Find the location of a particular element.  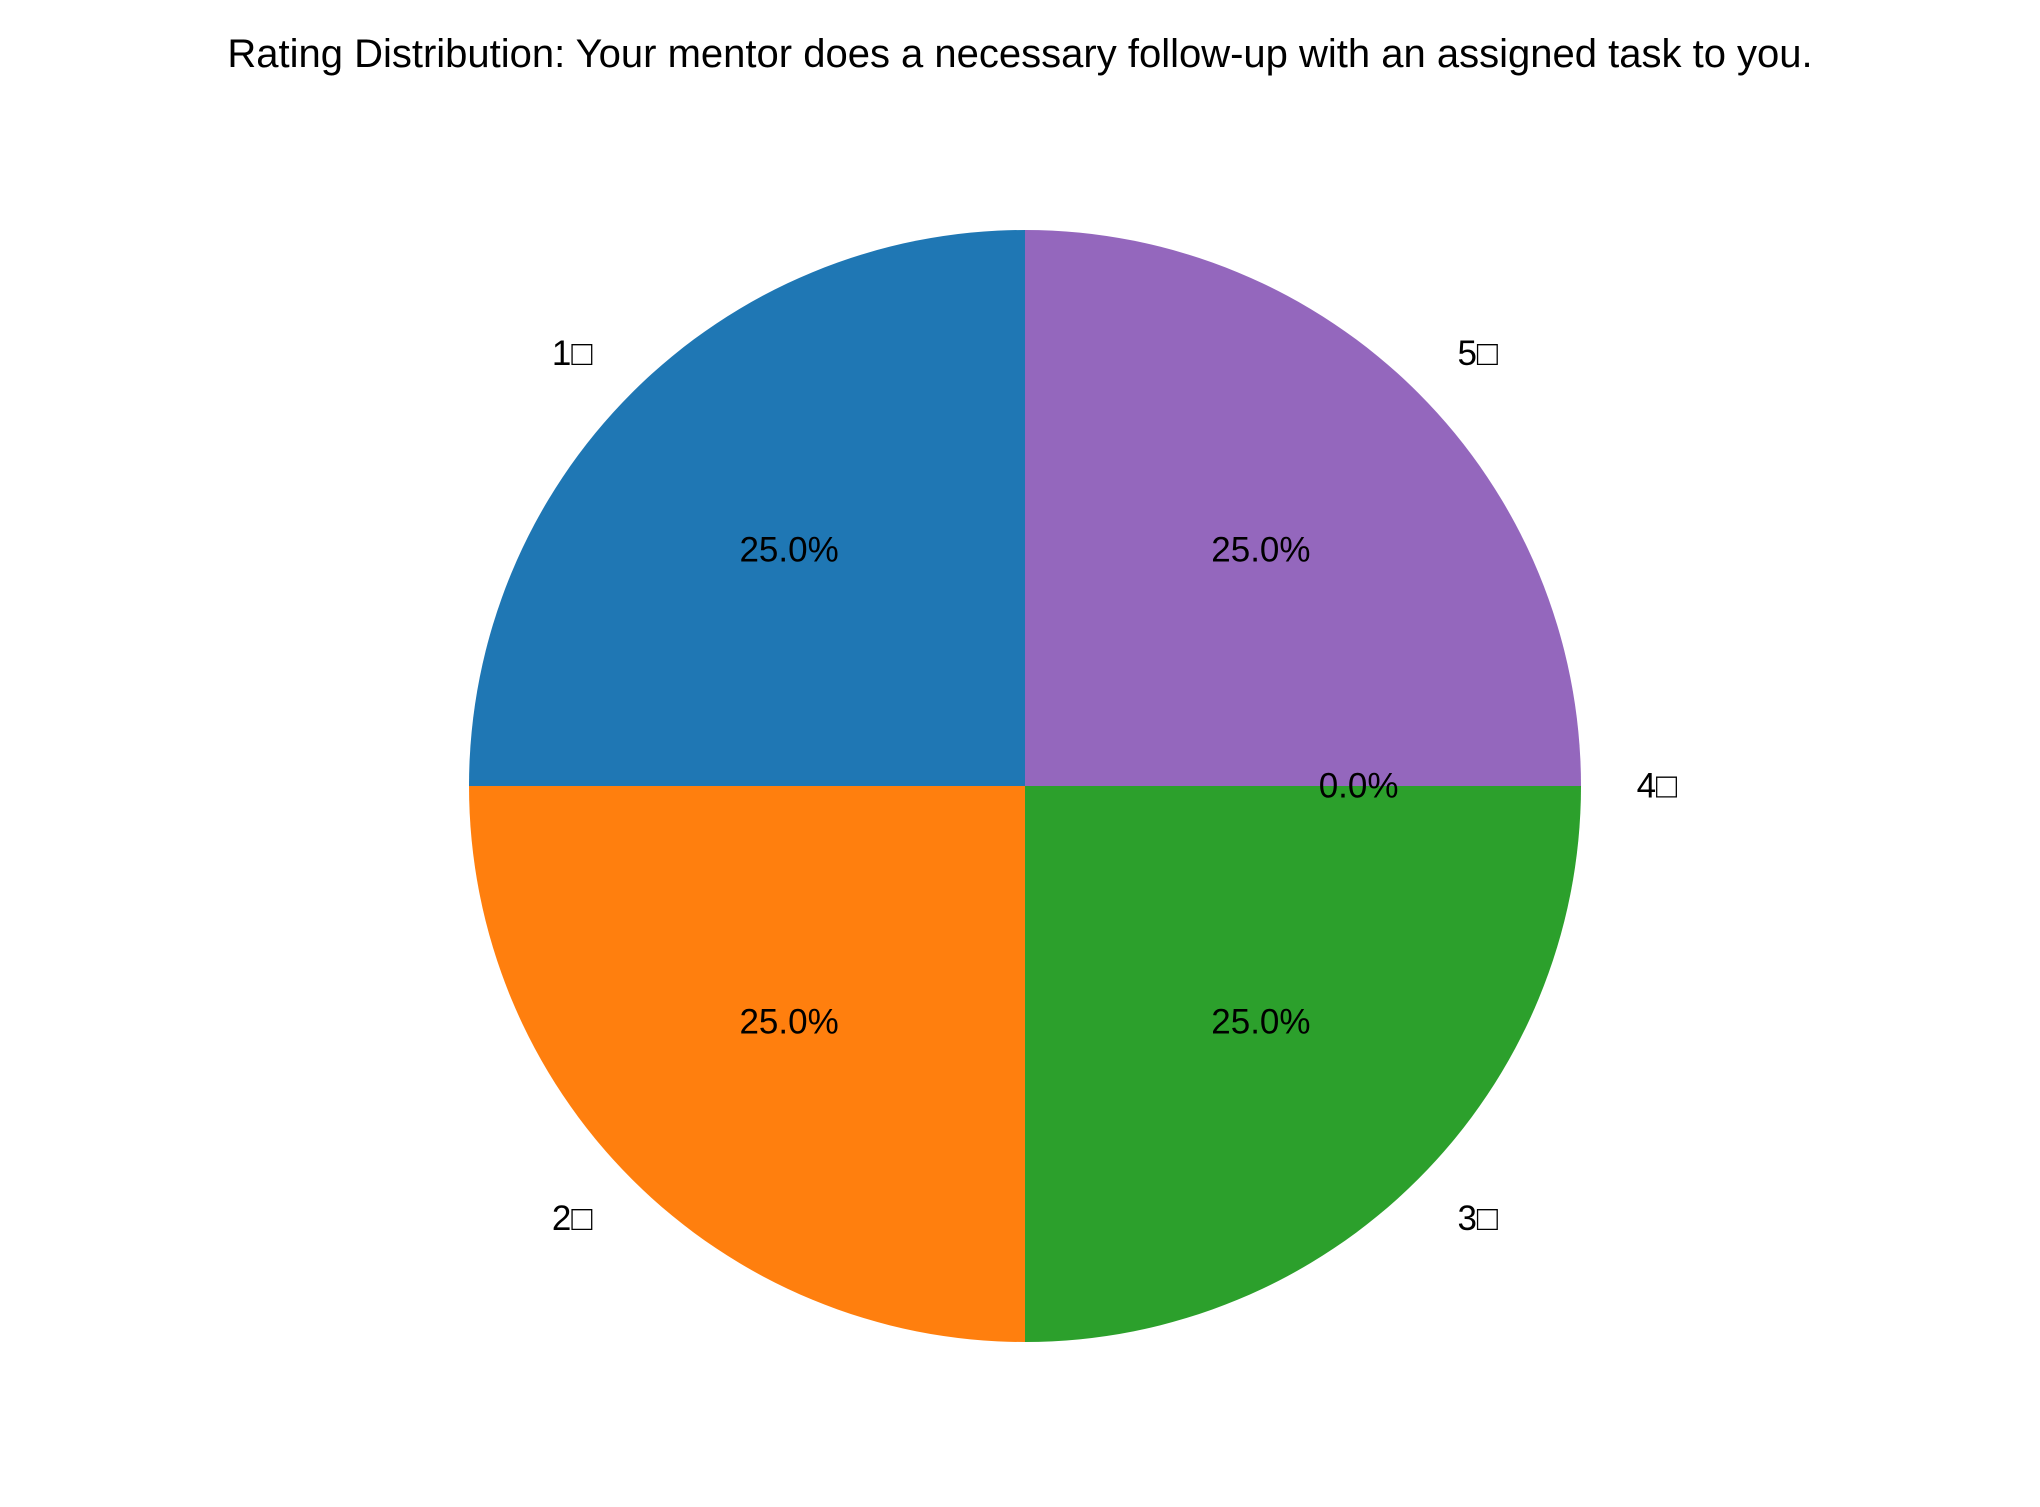

slice-2-pct-label: 25.0% is located at coordinates (788, 1021).